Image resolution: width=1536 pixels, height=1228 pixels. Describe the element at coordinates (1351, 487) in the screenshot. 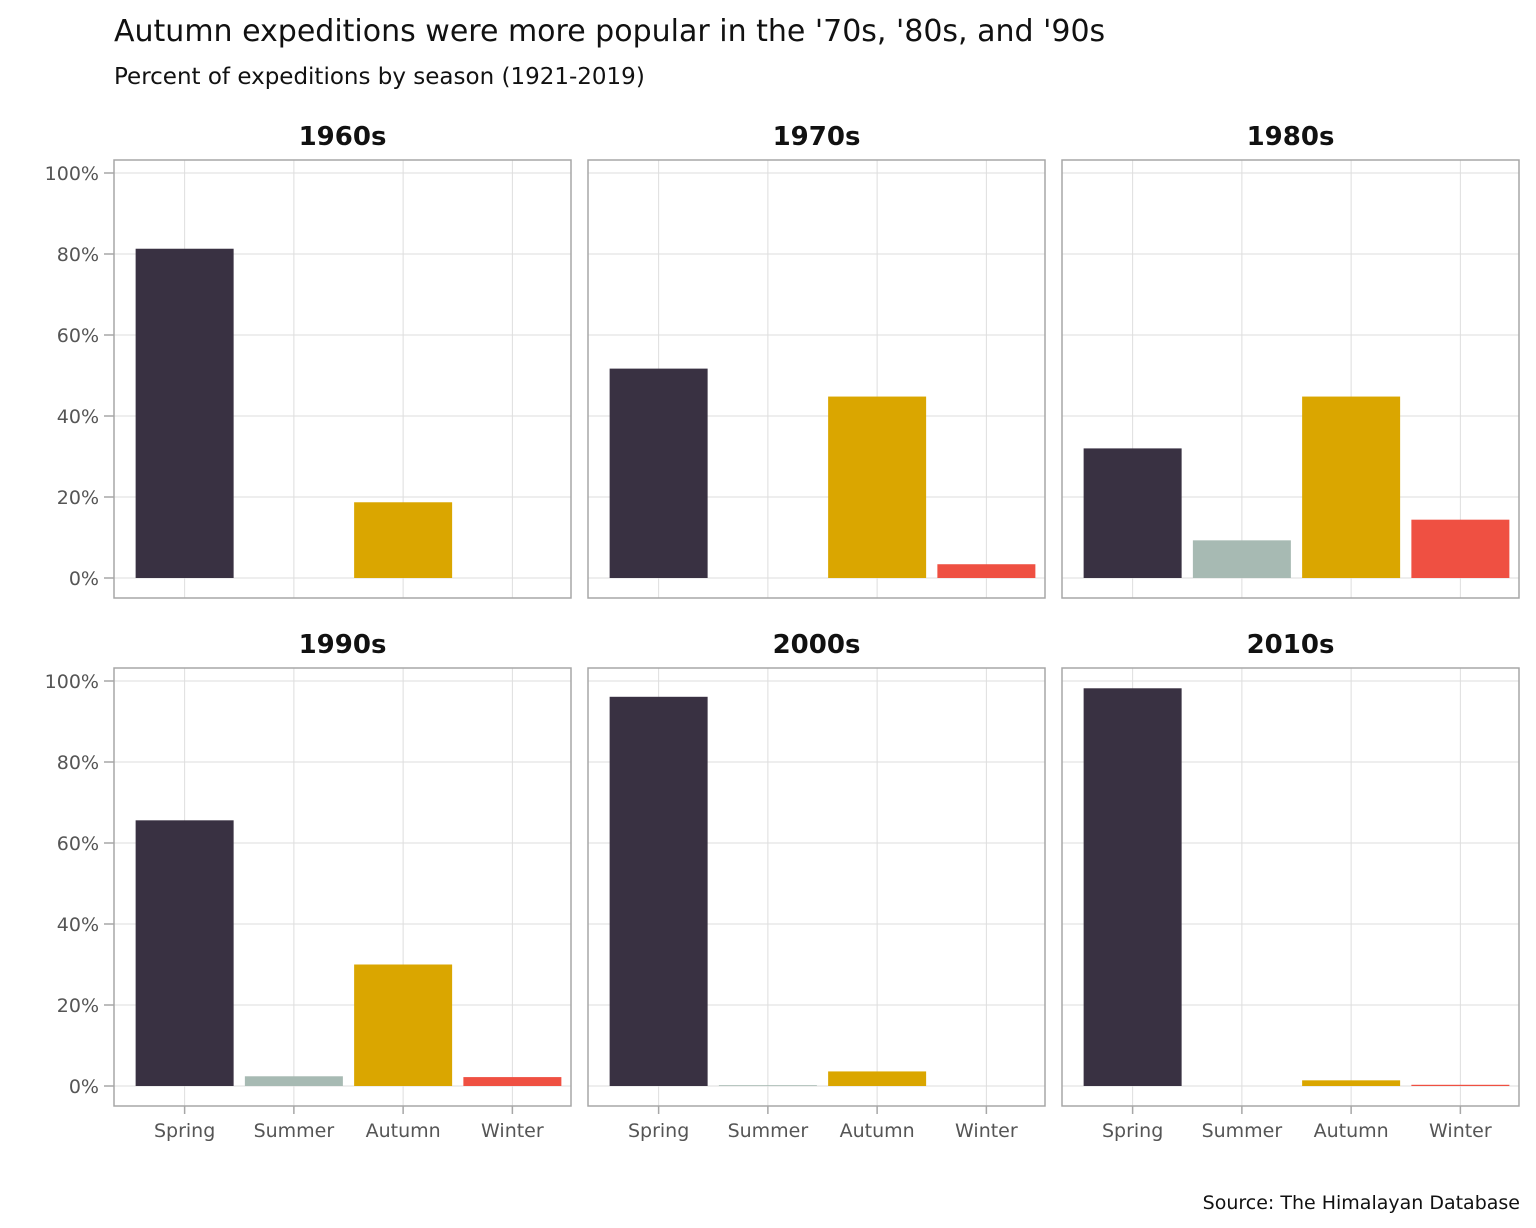

I see `bar-1980s-autumn` at that location.